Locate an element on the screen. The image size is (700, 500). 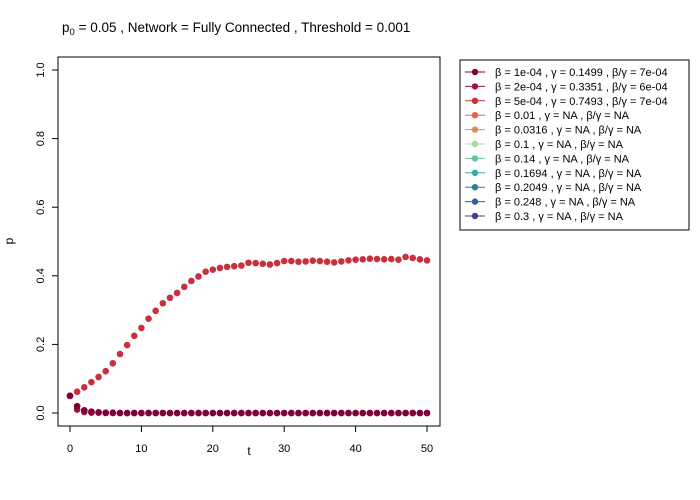
x-tick-label: 0 is located at coordinates (70, 449).